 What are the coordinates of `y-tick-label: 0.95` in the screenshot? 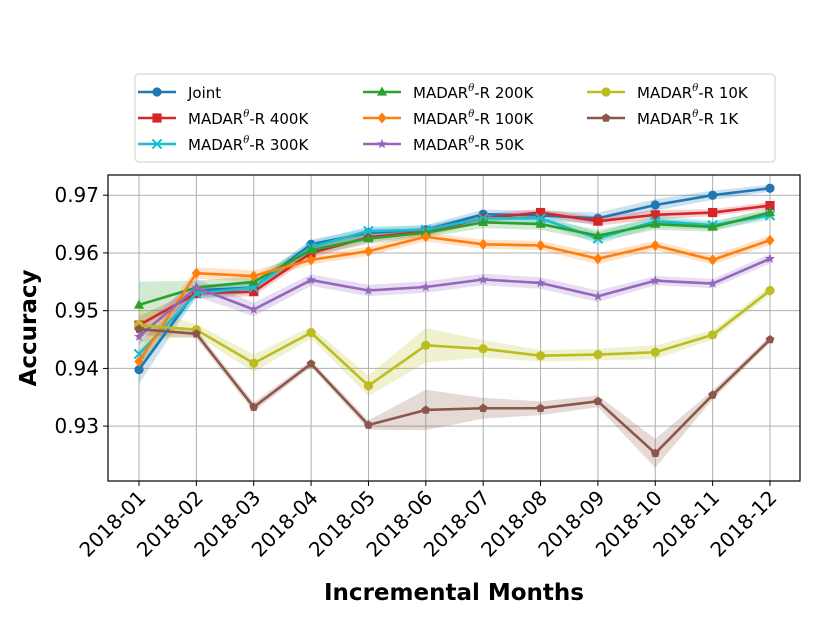 It's located at (76, 311).